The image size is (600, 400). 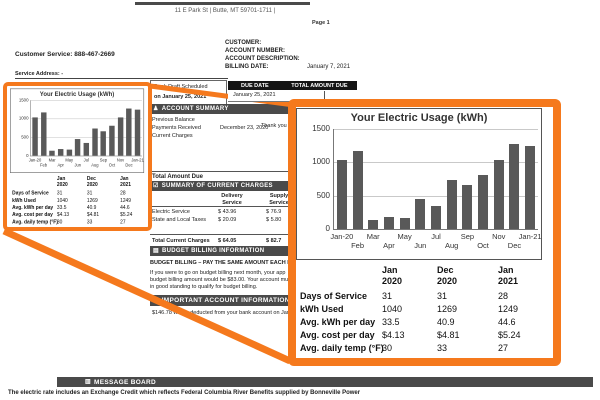 What do you see at coordinates (80, 193) in the screenshot?
I see `usage-table-row: Days of Service 31 31 28` at bounding box center [80, 193].